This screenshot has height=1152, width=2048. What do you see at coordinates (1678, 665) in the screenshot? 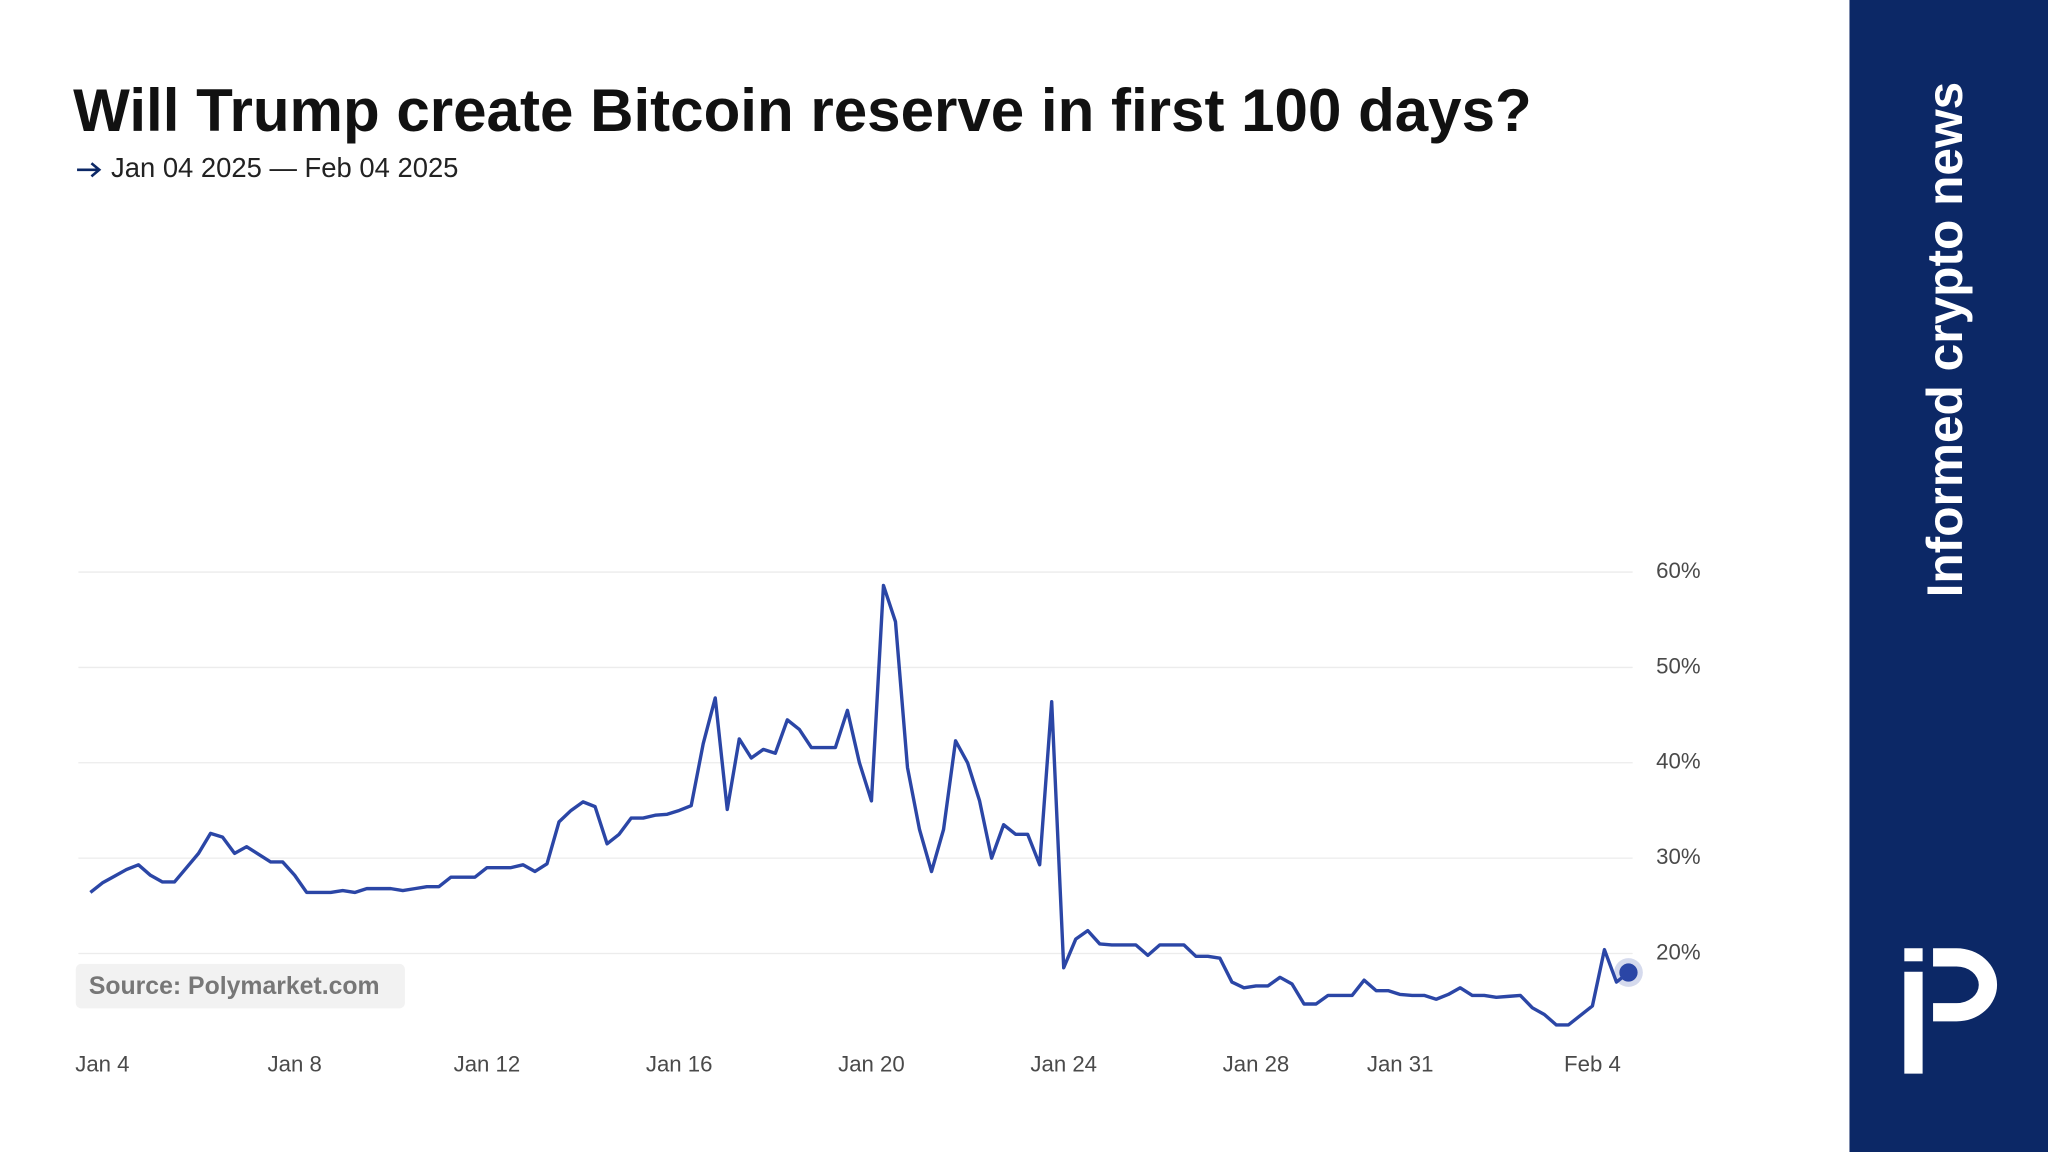
I see `y-tick-label: 50%` at bounding box center [1678, 665].